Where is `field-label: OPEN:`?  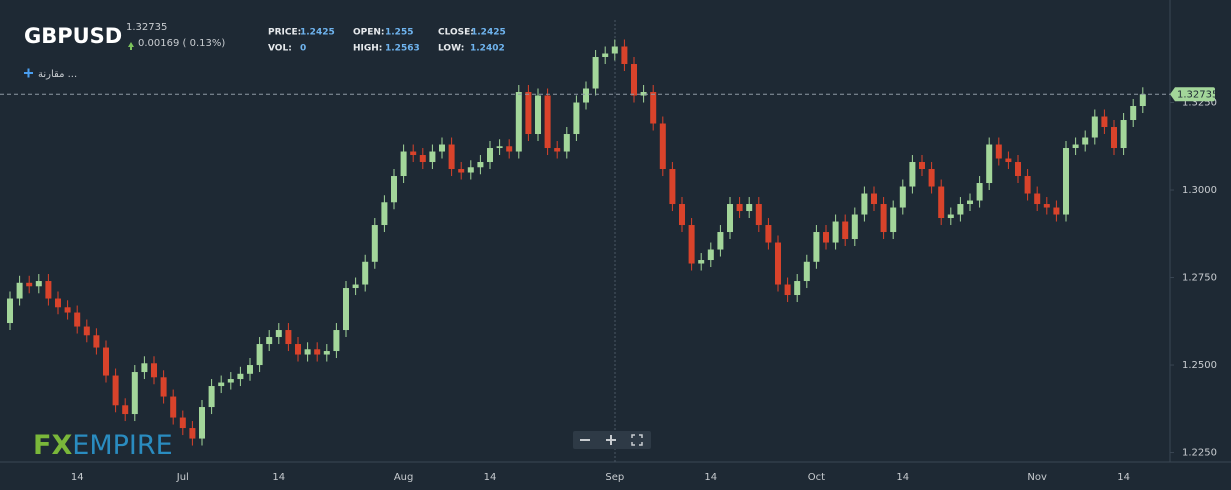 field-label: OPEN: is located at coordinates (369, 33).